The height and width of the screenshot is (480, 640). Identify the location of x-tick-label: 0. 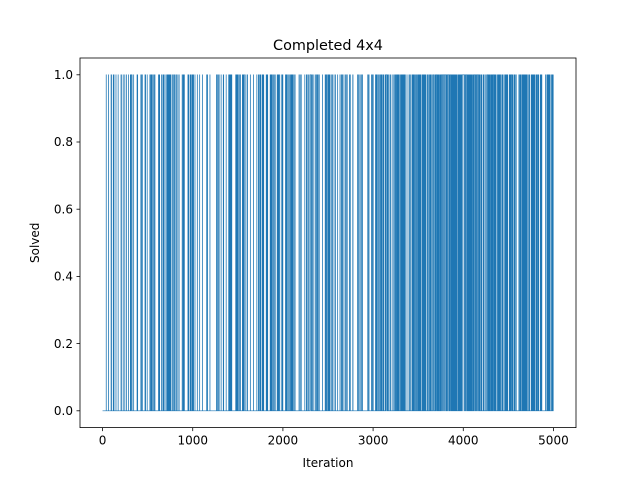
(103, 441).